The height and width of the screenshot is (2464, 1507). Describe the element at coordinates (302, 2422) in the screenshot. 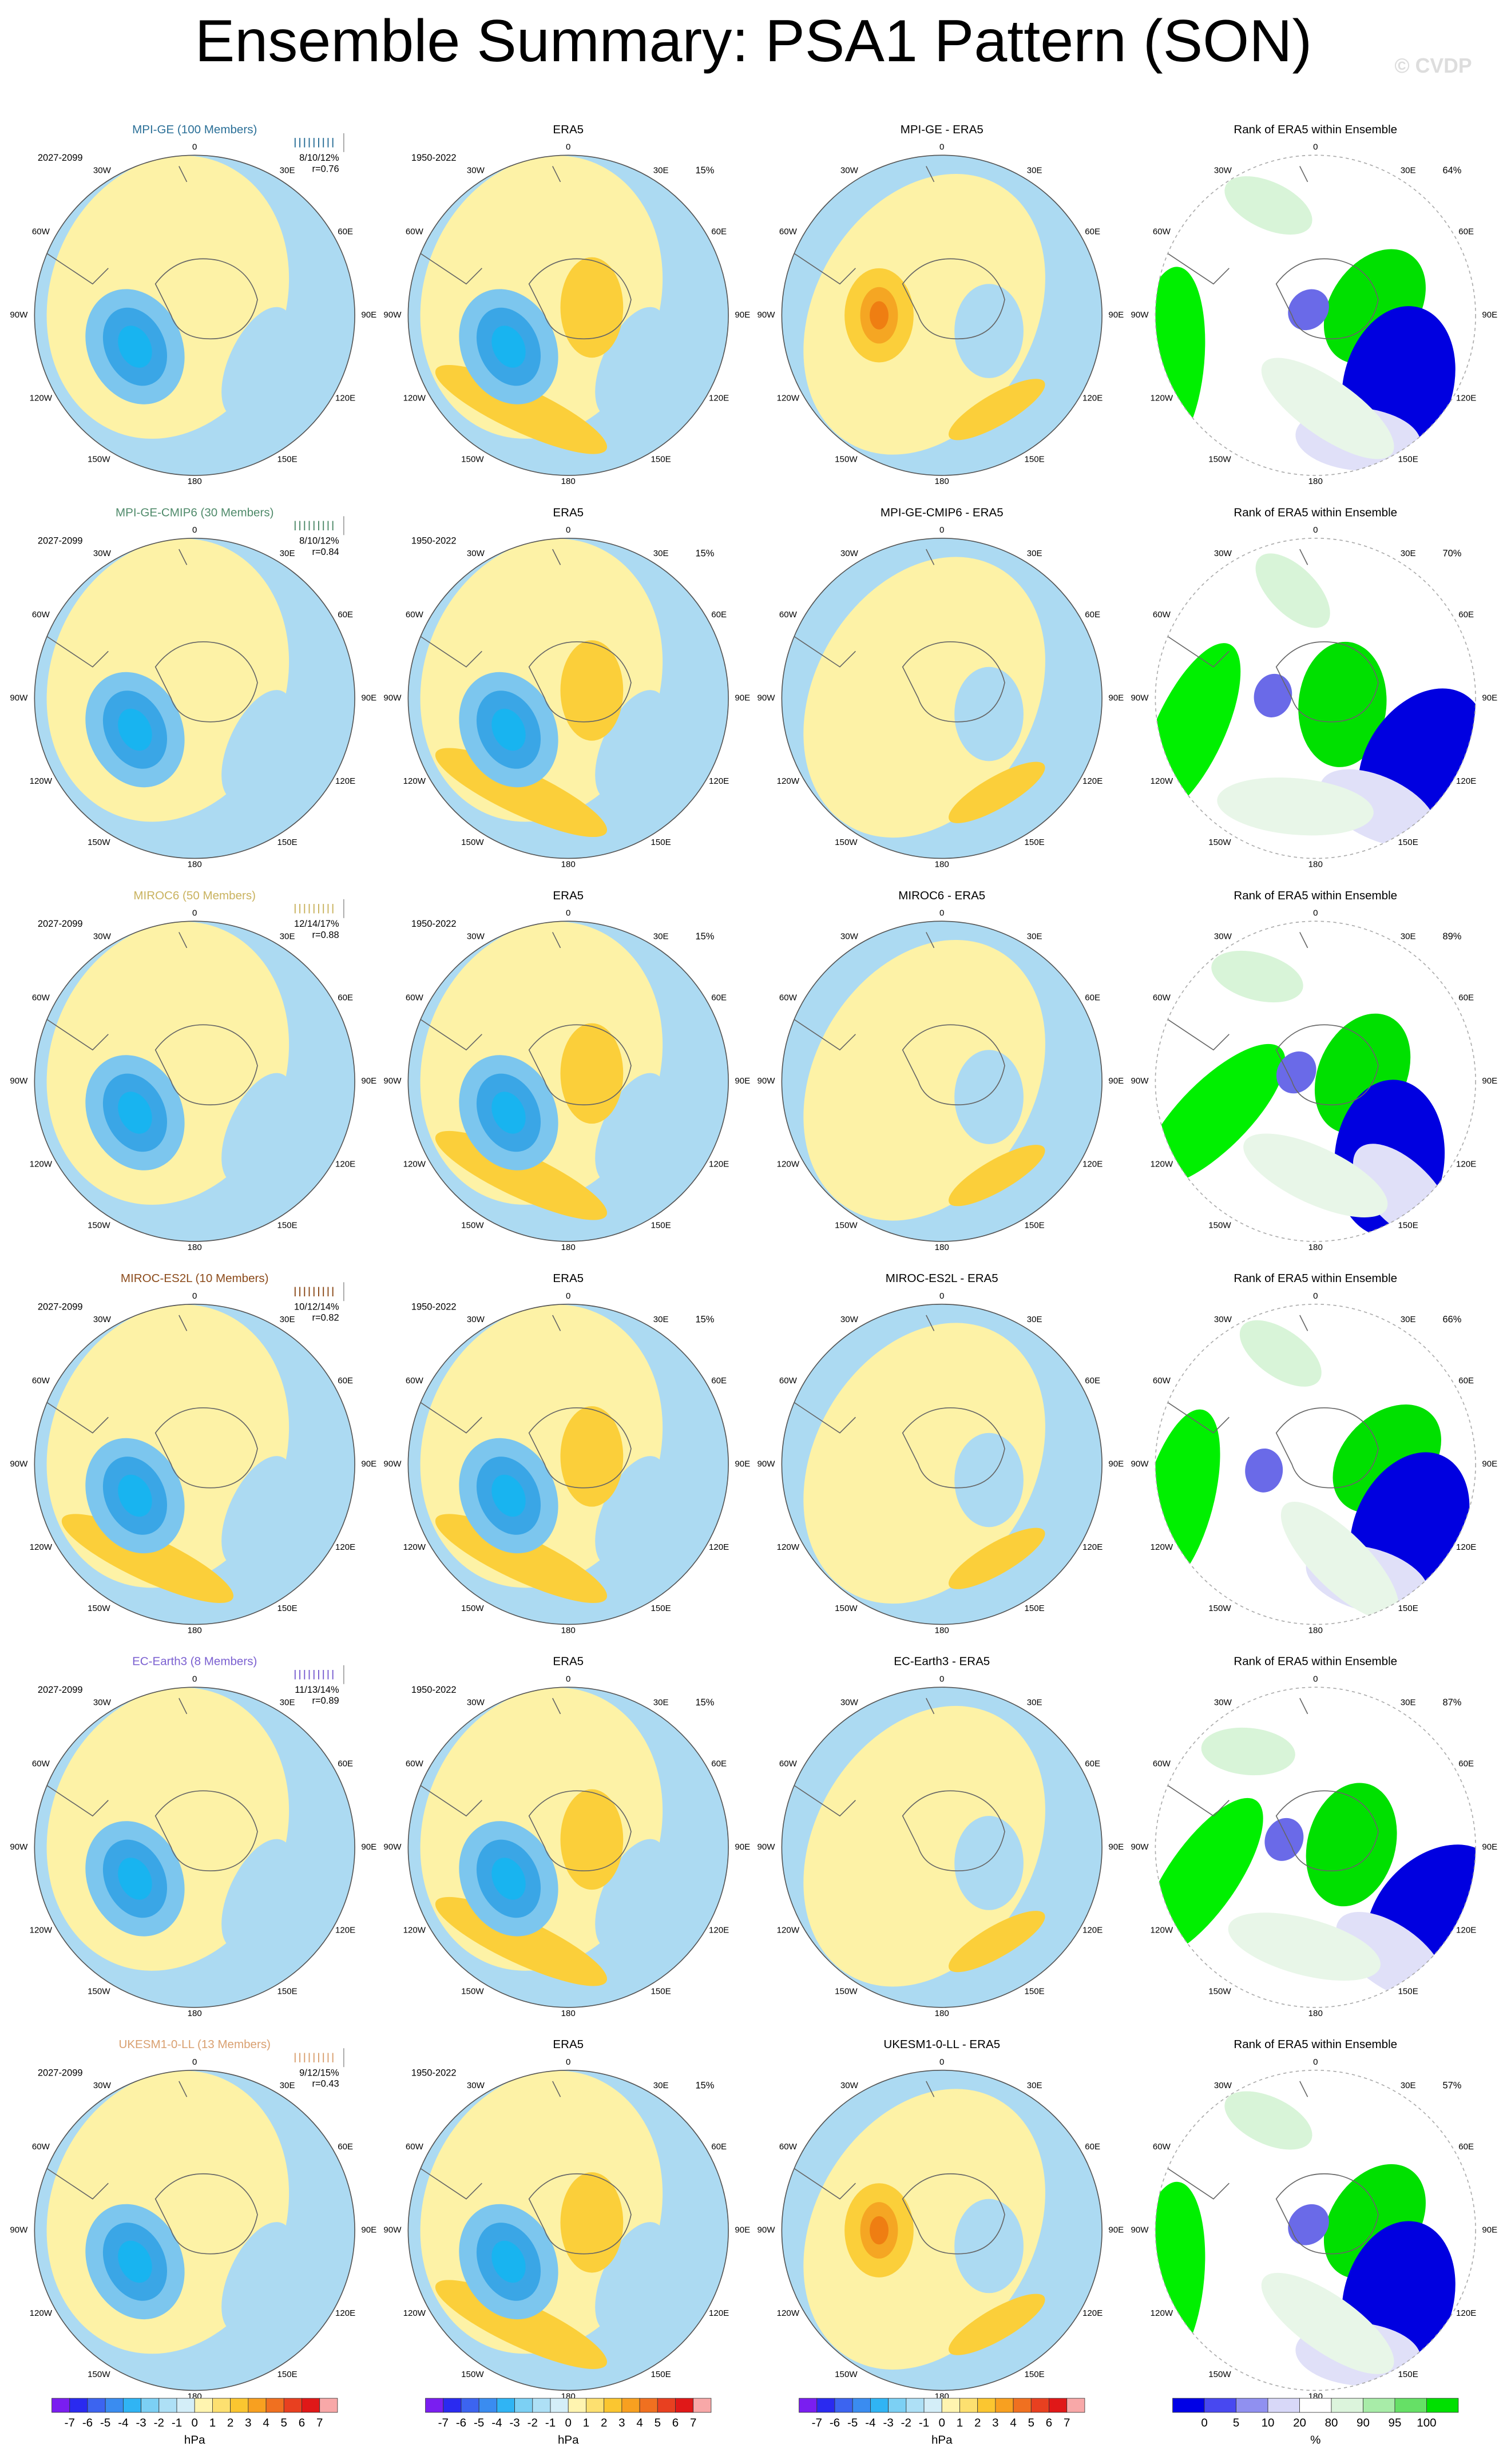

I see `colorbar-label: 6` at that location.